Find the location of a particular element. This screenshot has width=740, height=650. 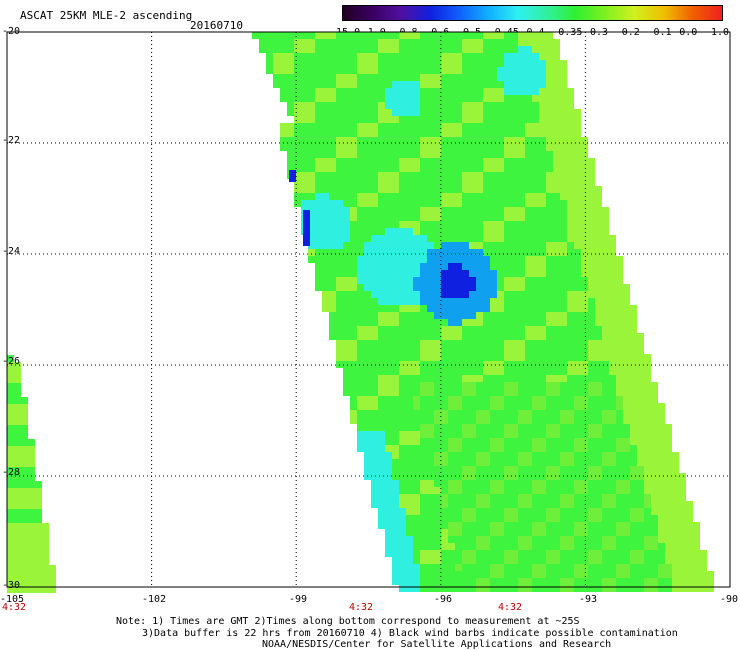

map-title: ASCAT 25KM MLE-2 ascending is located at coordinates (106, 15).